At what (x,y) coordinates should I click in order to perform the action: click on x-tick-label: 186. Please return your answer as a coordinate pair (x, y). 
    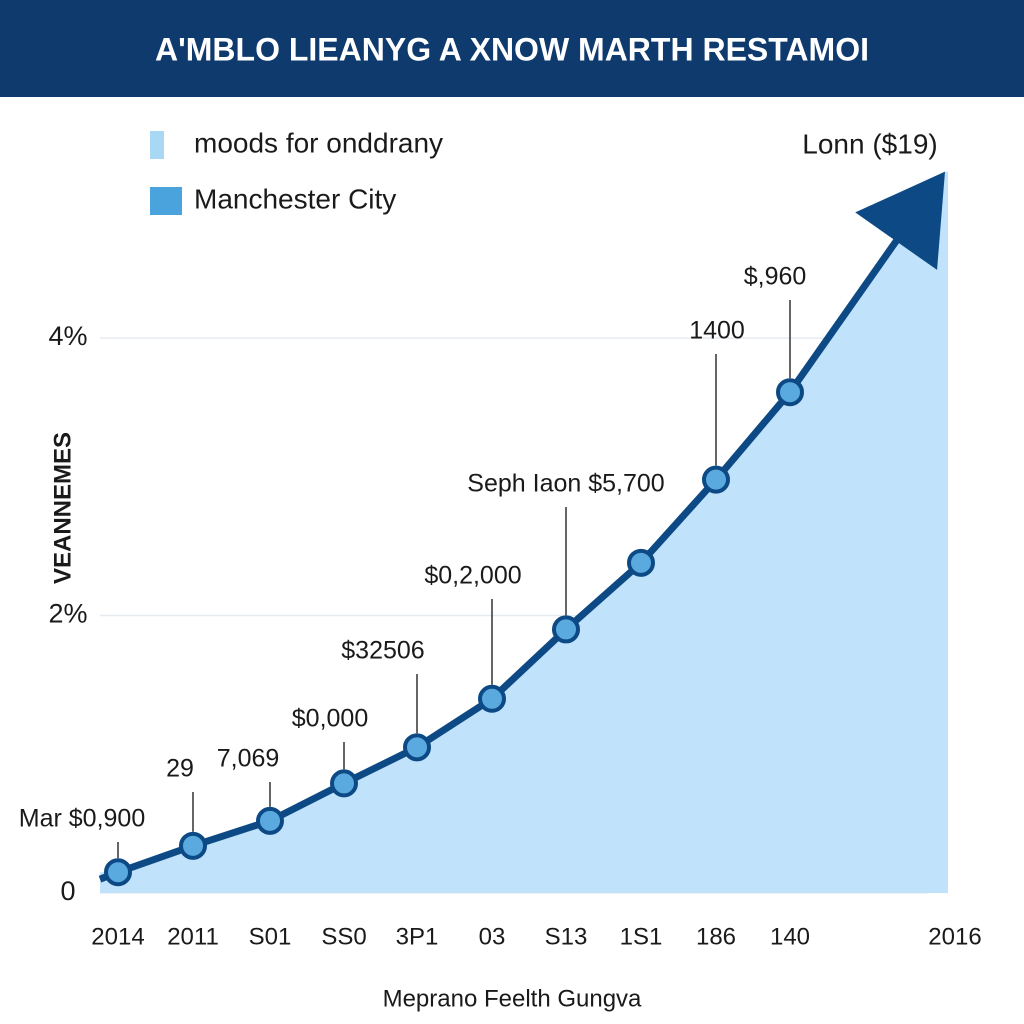
    Looking at the image, I should click on (716, 936).